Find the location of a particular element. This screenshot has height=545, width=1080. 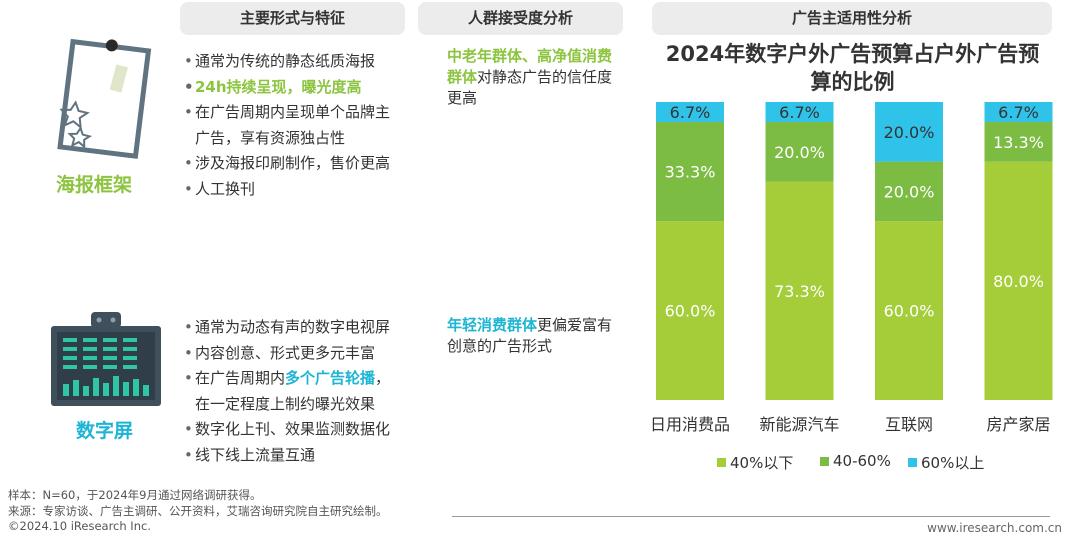

header-fit: 广告主适用性分析 is located at coordinates (852, 18).